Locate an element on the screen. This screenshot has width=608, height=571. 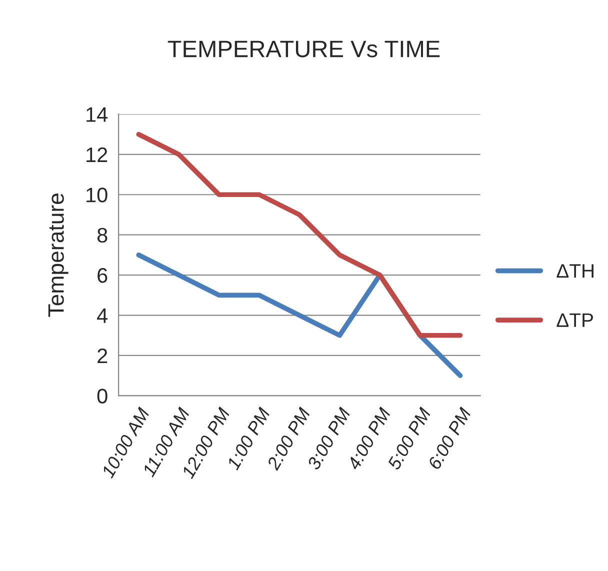
y-tick-label: 0 is located at coordinates (102, 396).